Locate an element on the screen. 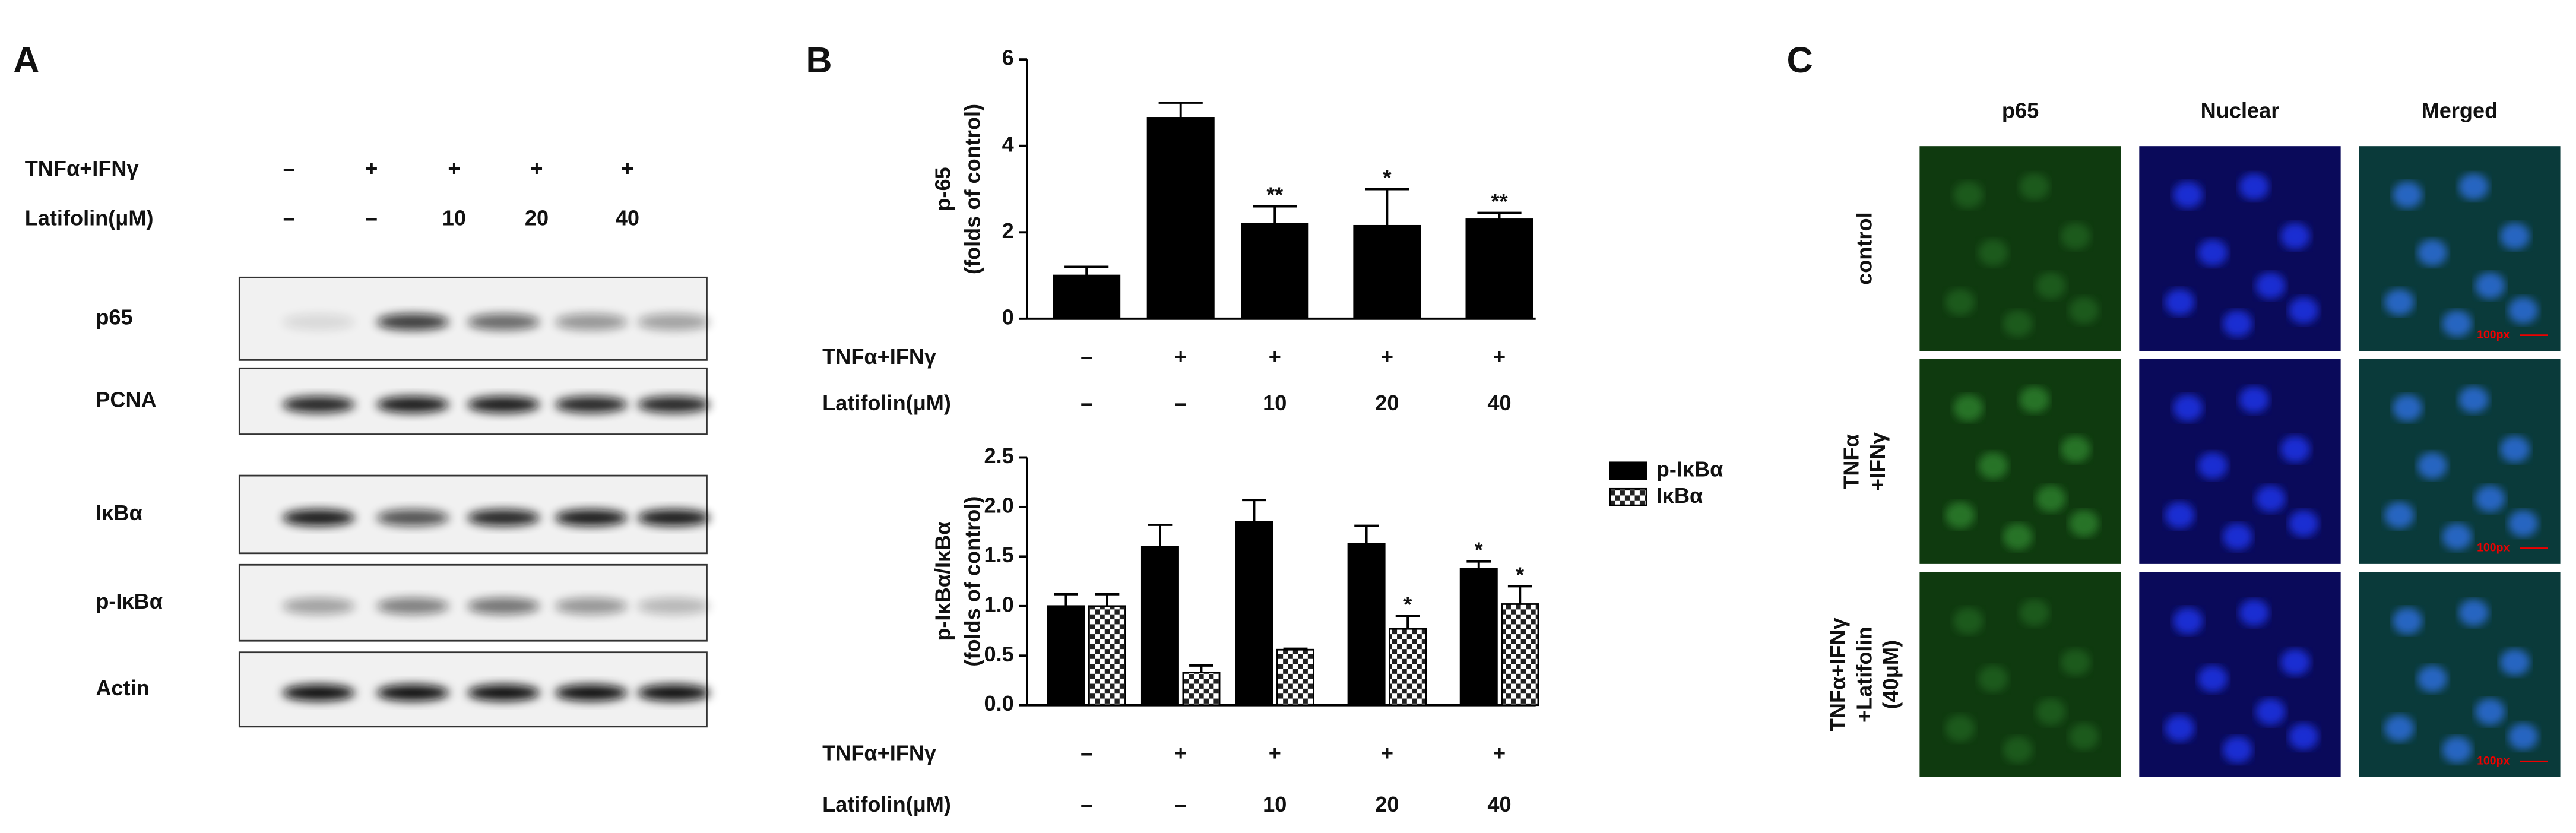 This screenshot has width=2576, height=833. y-tick-label: 2.5 is located at coordinates (999, 456).